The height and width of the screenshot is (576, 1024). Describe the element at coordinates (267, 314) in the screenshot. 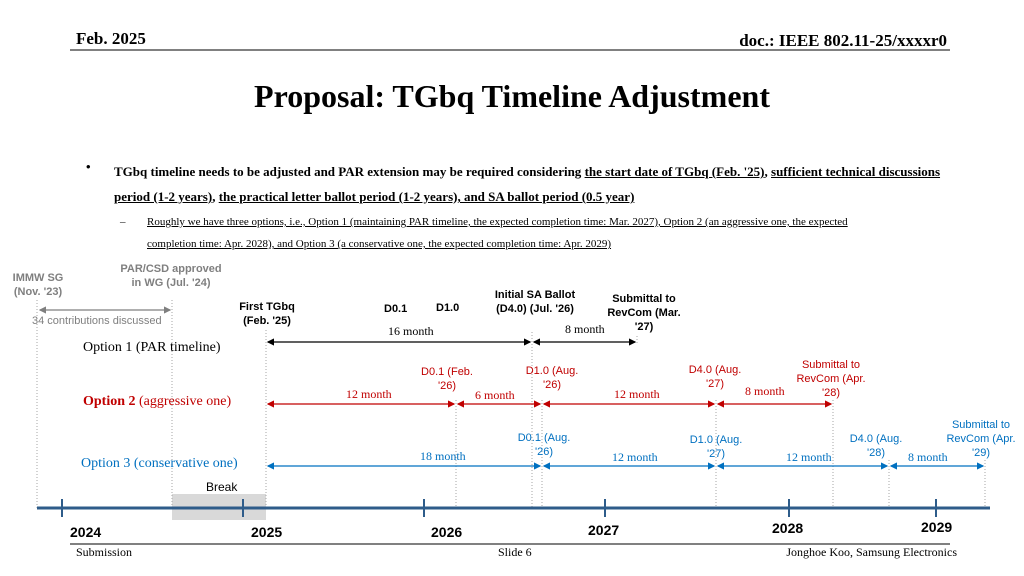

I see `milestone-first-tgbq: First TGbq (Feb. '25)` at that location.